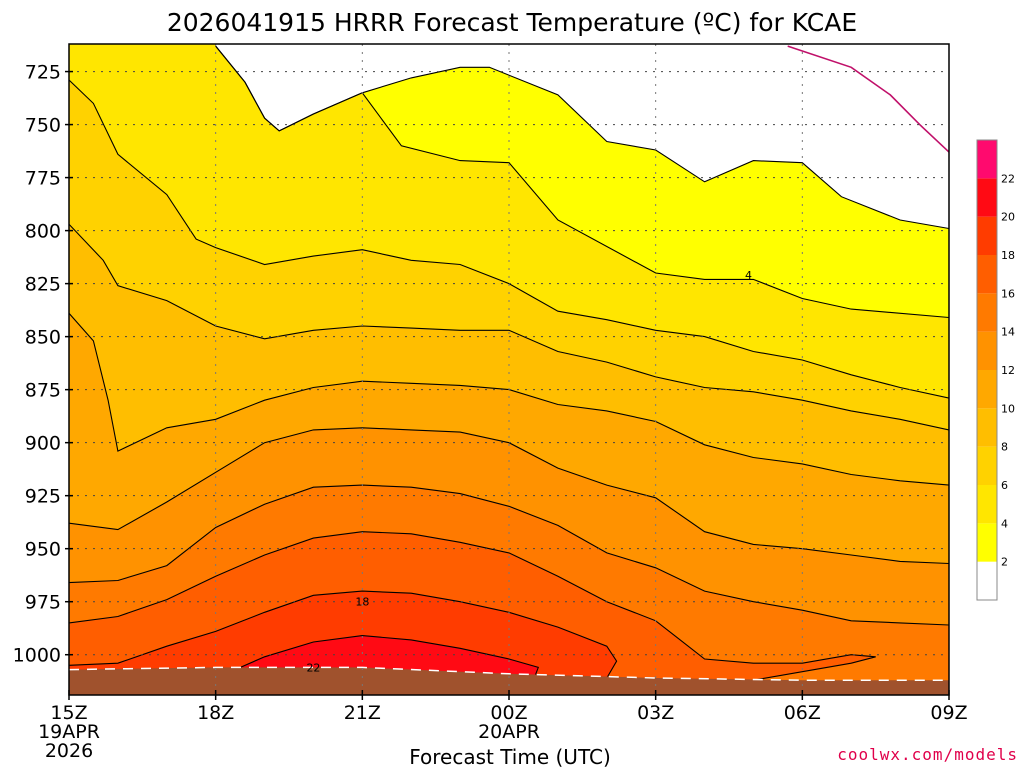 This screenshot has height=768, width=1024. Describe the element at coordinates (43, 126) in the screenshot. I see `y-tick-label-750: 750` at that location.